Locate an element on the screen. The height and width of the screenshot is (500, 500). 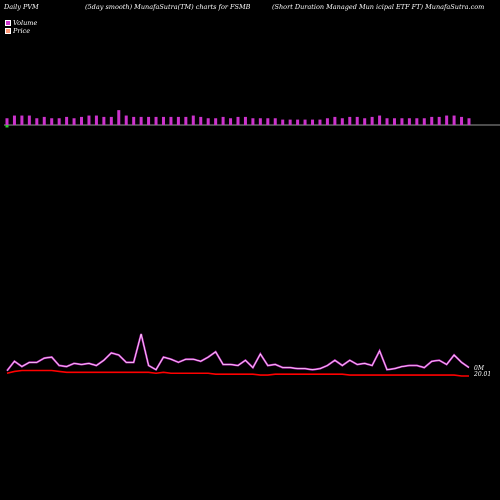
legend-price-label: Price is located at coordinates (22, 31).